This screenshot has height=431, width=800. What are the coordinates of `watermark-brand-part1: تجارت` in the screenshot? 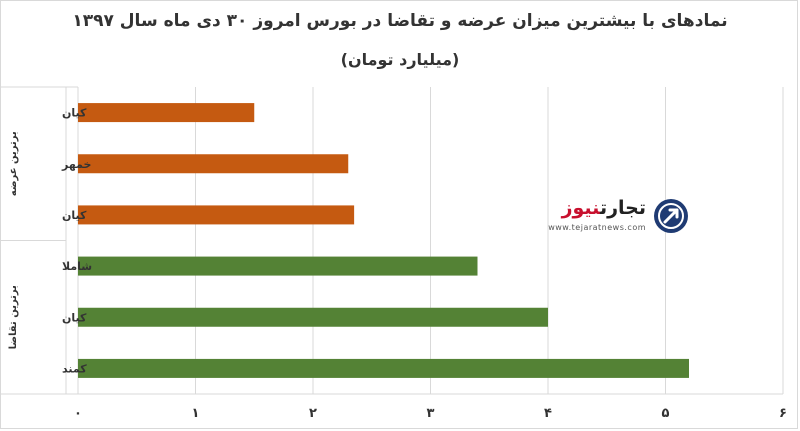 It's located at (622, 208).